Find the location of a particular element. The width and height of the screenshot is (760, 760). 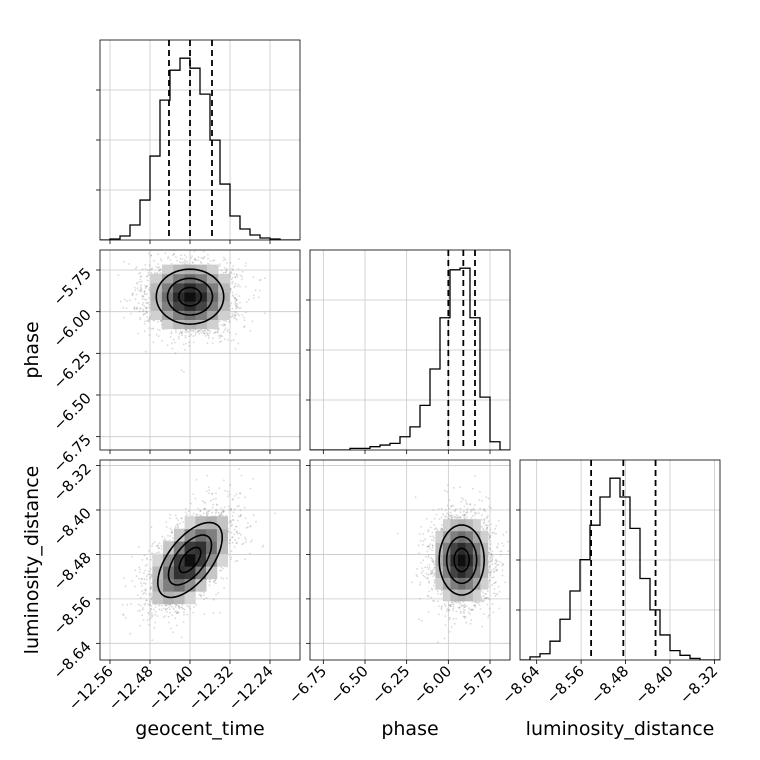

panel-frame is located at coordinates (410, 350).